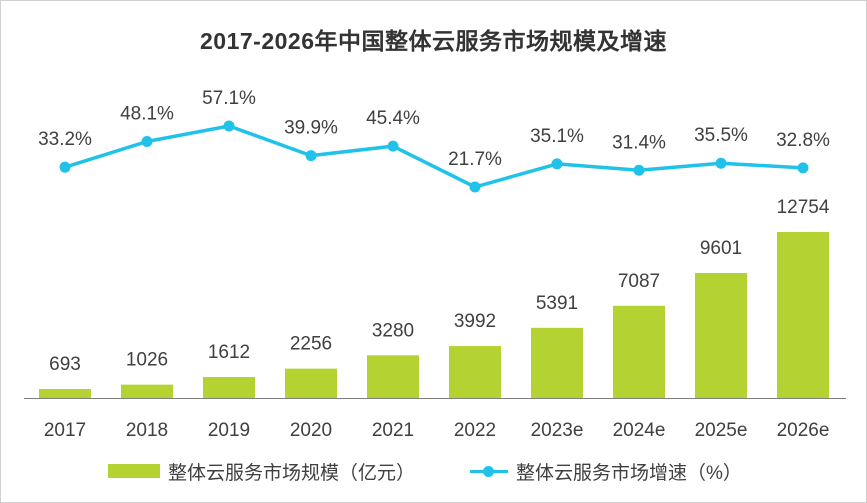 Image resolution: width=867 pixels, height=503 pixels. Describe the element at coordinates (134, 471) in the screenshot. I see `legend-bar-swatch` at that location.